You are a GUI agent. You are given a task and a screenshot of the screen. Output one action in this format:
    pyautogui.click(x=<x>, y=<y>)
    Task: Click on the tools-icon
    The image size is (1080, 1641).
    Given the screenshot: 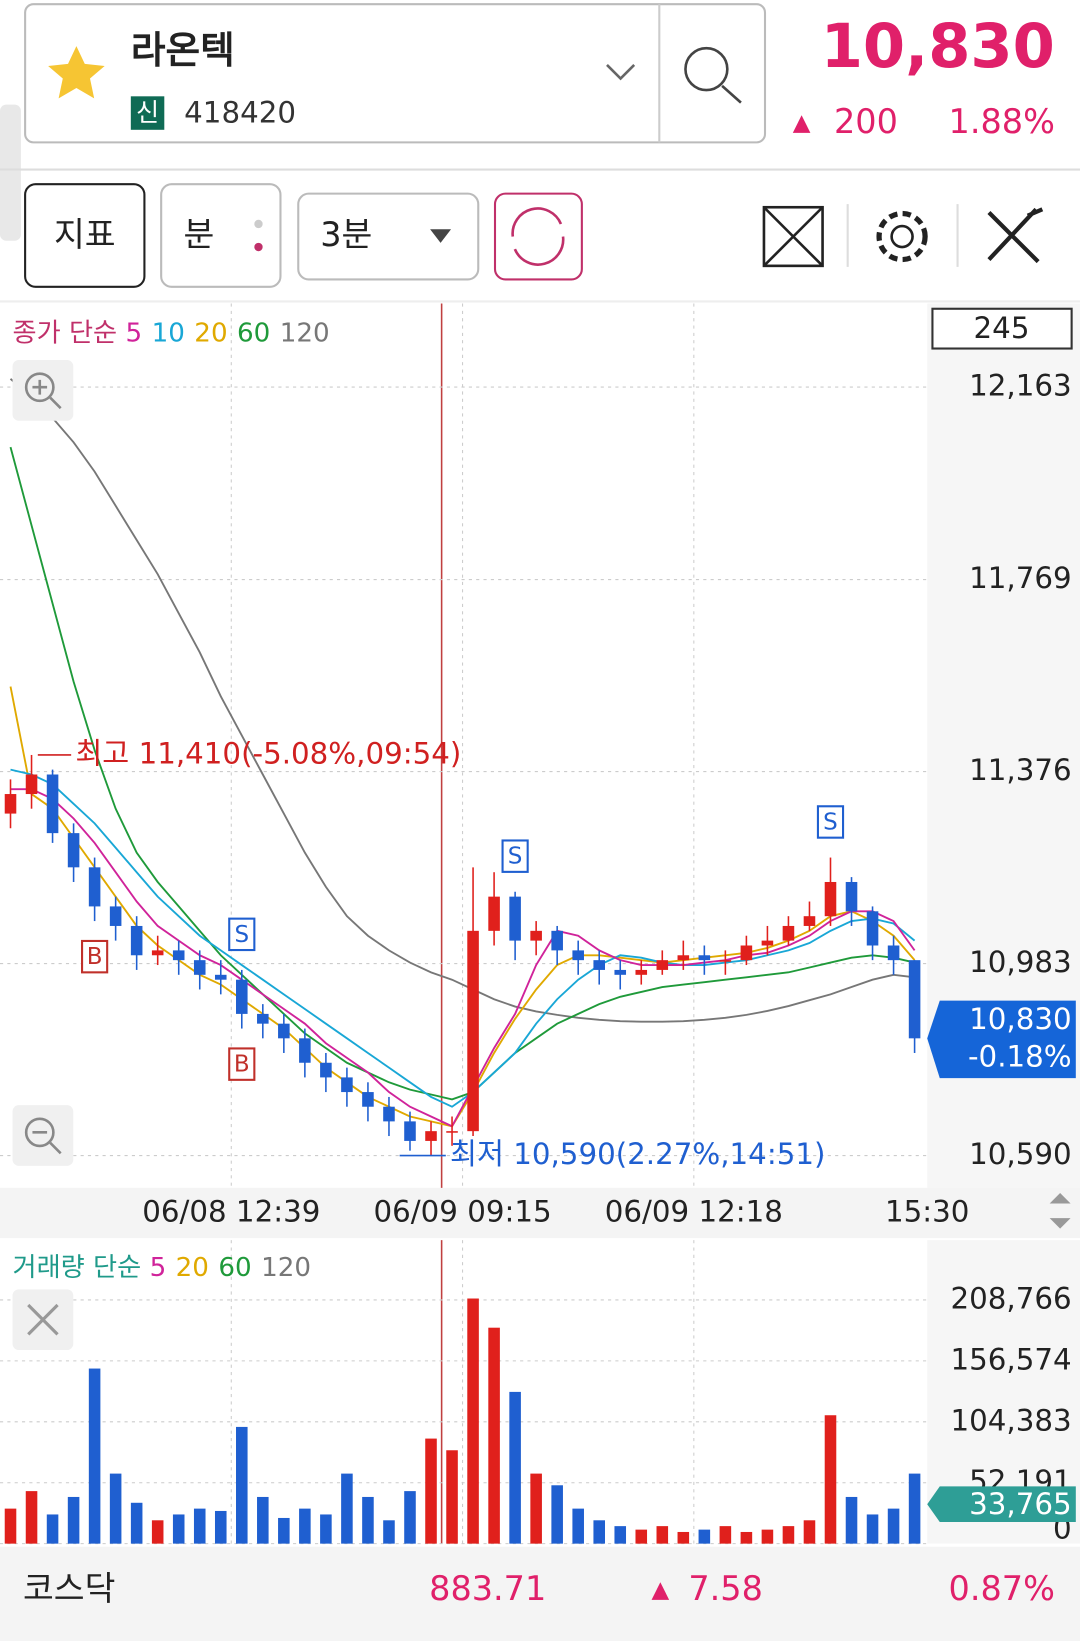 What is the action you would take?
    pyautogui.click(x=1015, y=235)
    